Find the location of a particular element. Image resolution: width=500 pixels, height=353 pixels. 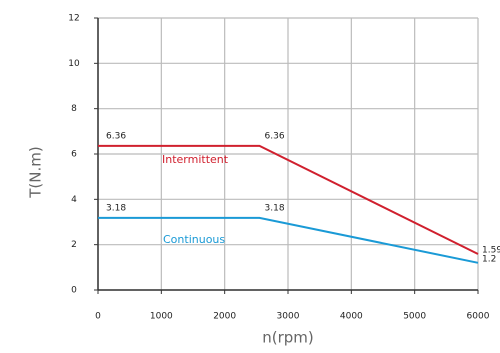

x-tick-label: 1000 is located at coordinates (161, 317).